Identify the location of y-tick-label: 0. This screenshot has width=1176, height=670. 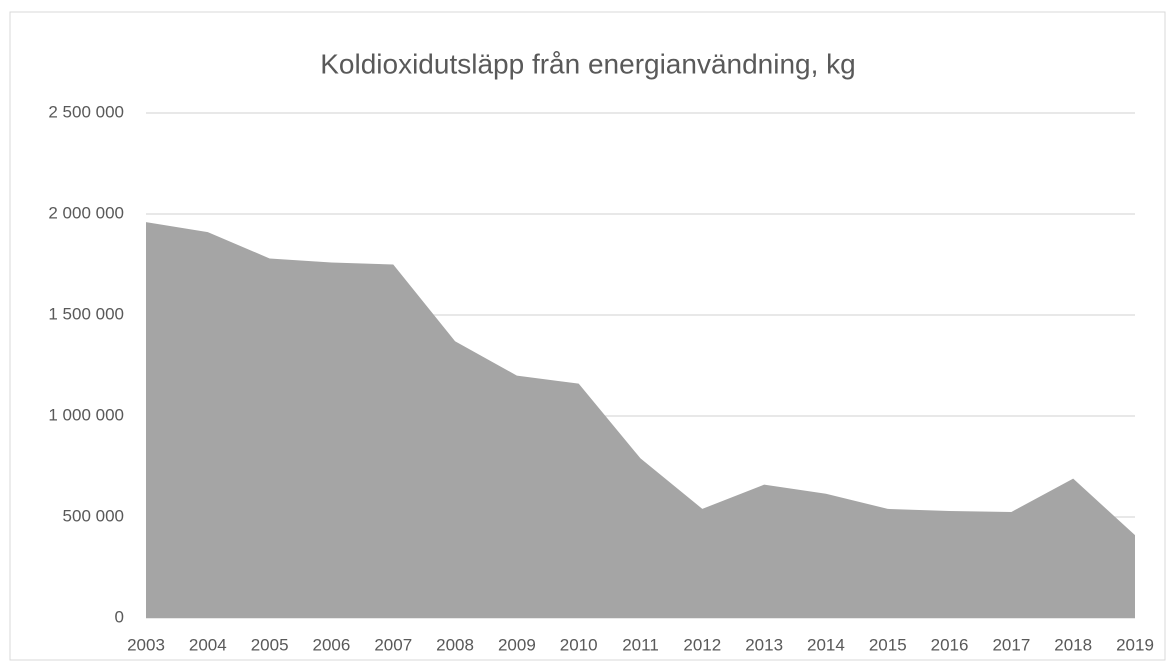
(119, 616).